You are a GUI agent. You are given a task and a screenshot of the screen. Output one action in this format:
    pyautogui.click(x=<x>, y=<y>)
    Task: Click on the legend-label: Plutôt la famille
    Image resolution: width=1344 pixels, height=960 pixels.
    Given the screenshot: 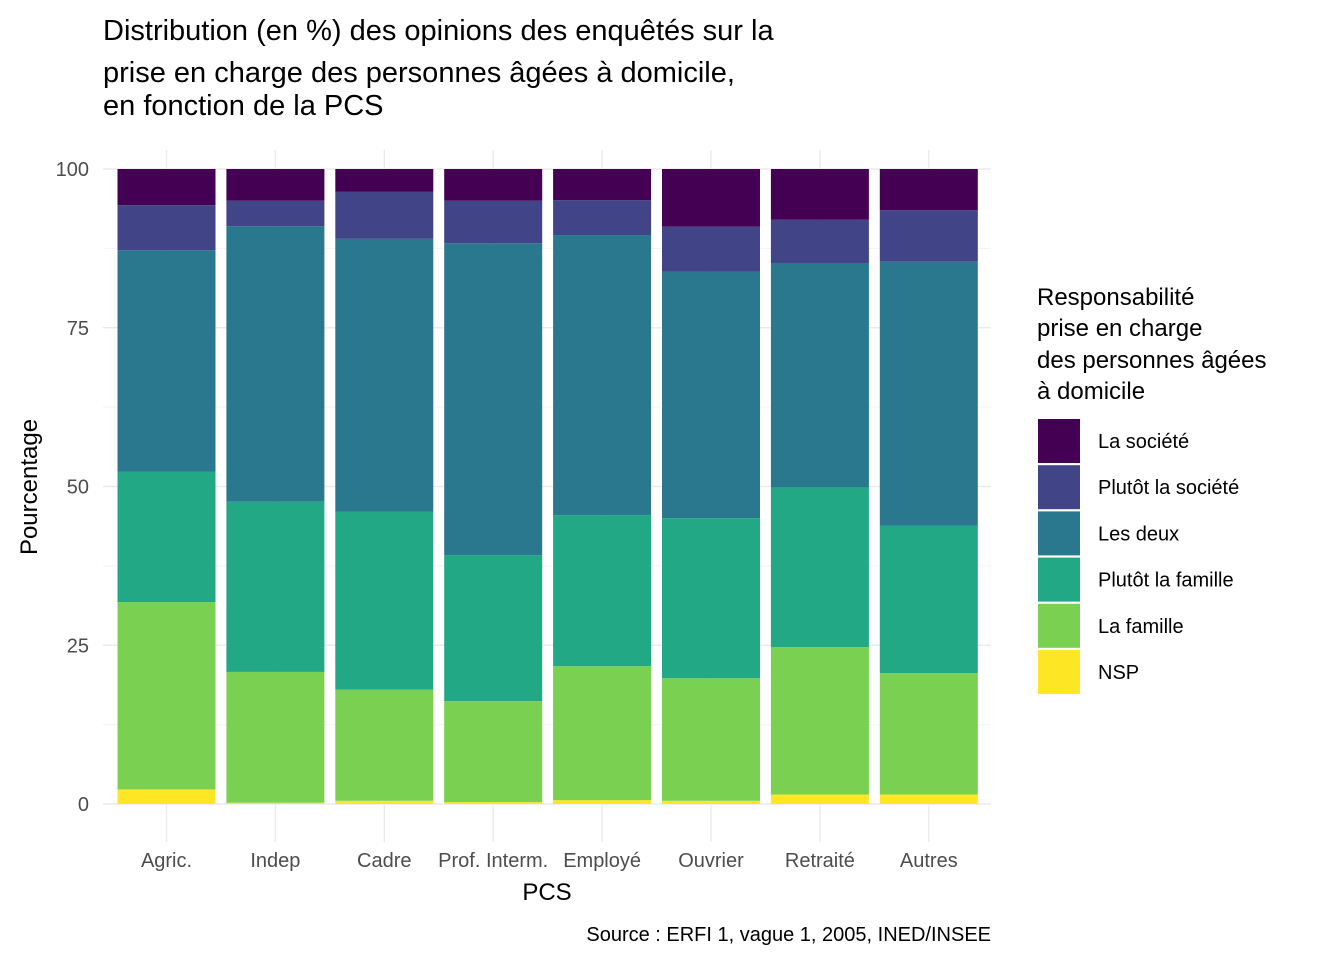 What is the action you would take?
    pyautogui.click(x=1166, y=581)
    